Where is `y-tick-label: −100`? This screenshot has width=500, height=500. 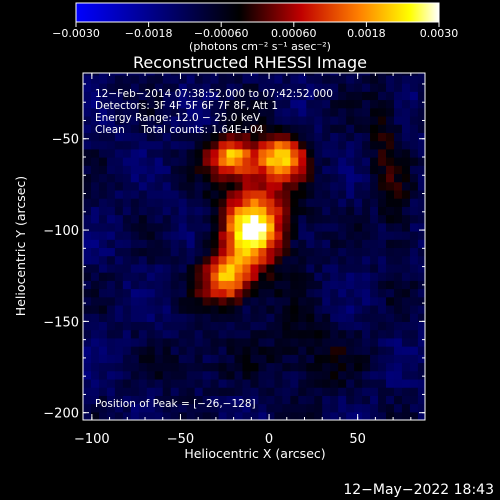 y-tick-label: −100 is located at coordinates (61, 231).